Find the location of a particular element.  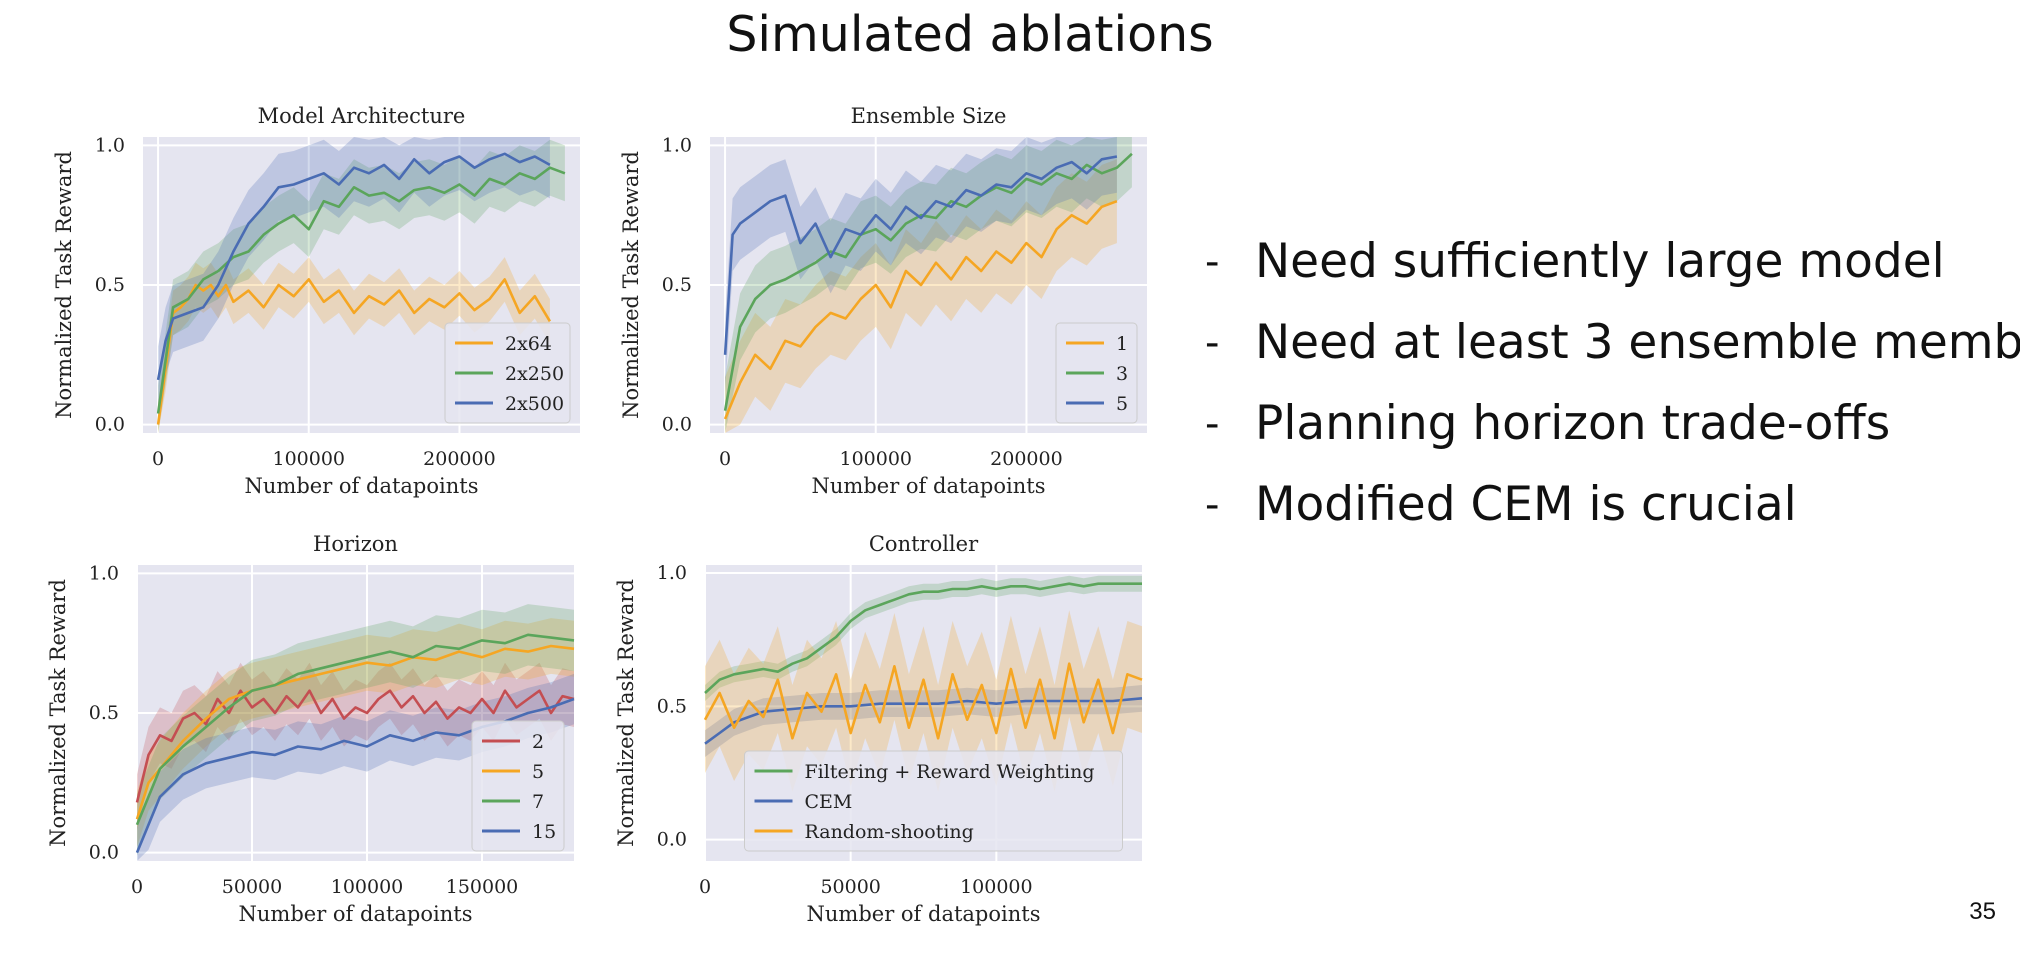

bullet-item: - Need sufficiently large model is located at coordinates (1612, 270).